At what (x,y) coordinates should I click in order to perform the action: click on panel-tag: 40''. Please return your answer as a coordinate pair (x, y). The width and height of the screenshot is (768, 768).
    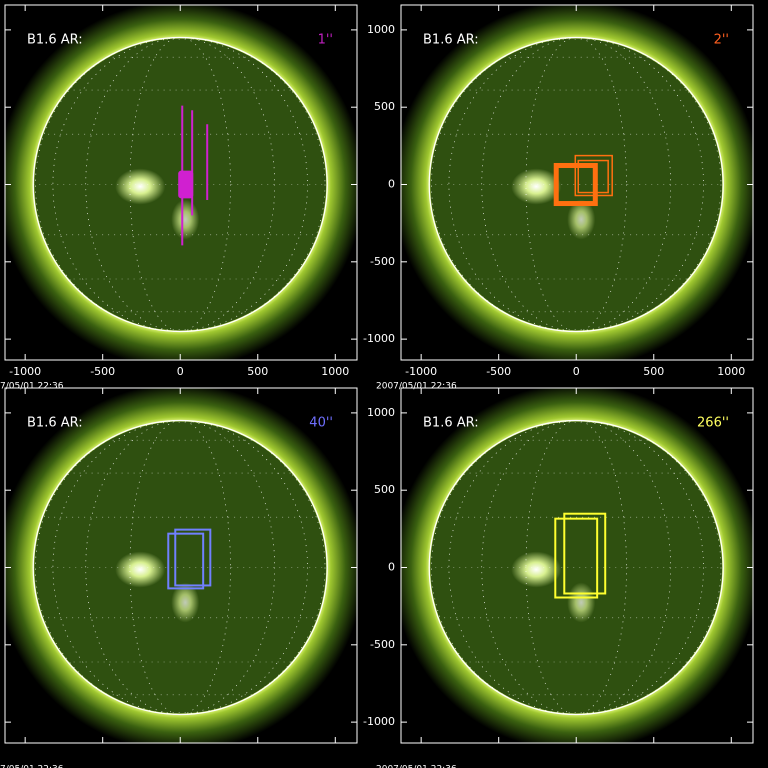
    Looking at the image, I should click on (321, 423).